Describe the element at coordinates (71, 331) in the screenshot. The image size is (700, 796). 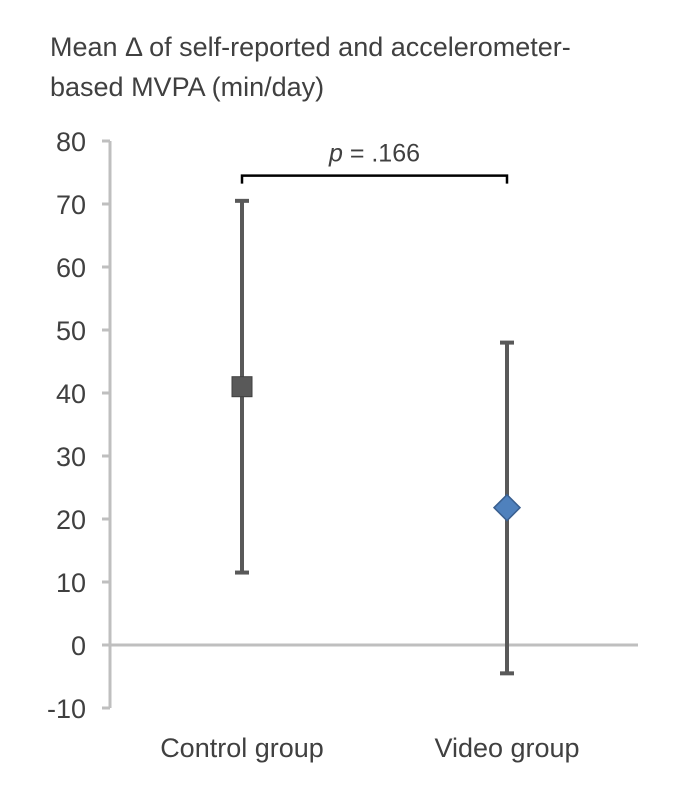
I see `y-tick-label: 50` at that location.